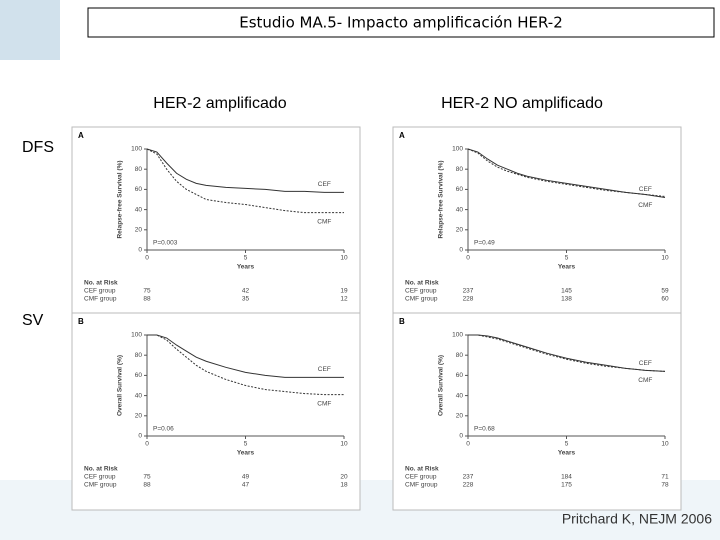 The width and height of the screenshot is (720, 540). What do you see at coordinates (665, 485) in the screenshot?
I see `risk-count: 78` at bounding box center [665, 485].